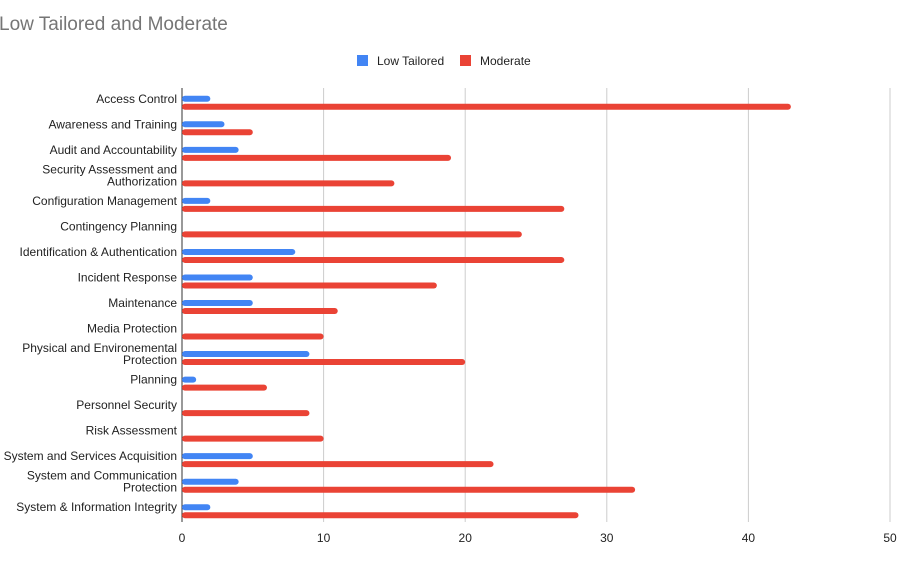 This screenshot has height=569, width=918. What do you see at coordinates (132, 431) in the screenshot?
I see `category-label: Risk Assessment` at bounding box center [132, 431].